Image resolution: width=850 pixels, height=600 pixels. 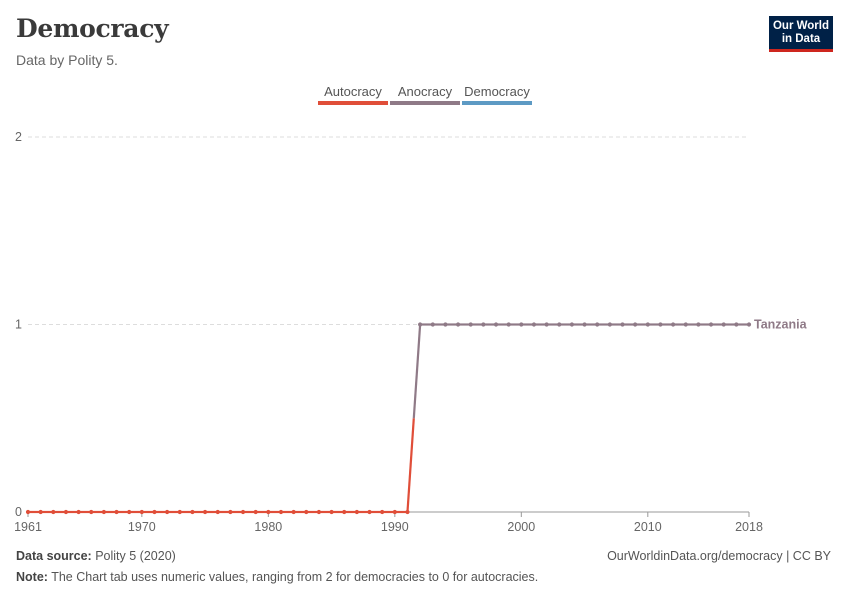 What do you see at coordinates (800, 26) in the screenshot?
I see `logo-line-1: Our World` at bounding box center [800, 26].